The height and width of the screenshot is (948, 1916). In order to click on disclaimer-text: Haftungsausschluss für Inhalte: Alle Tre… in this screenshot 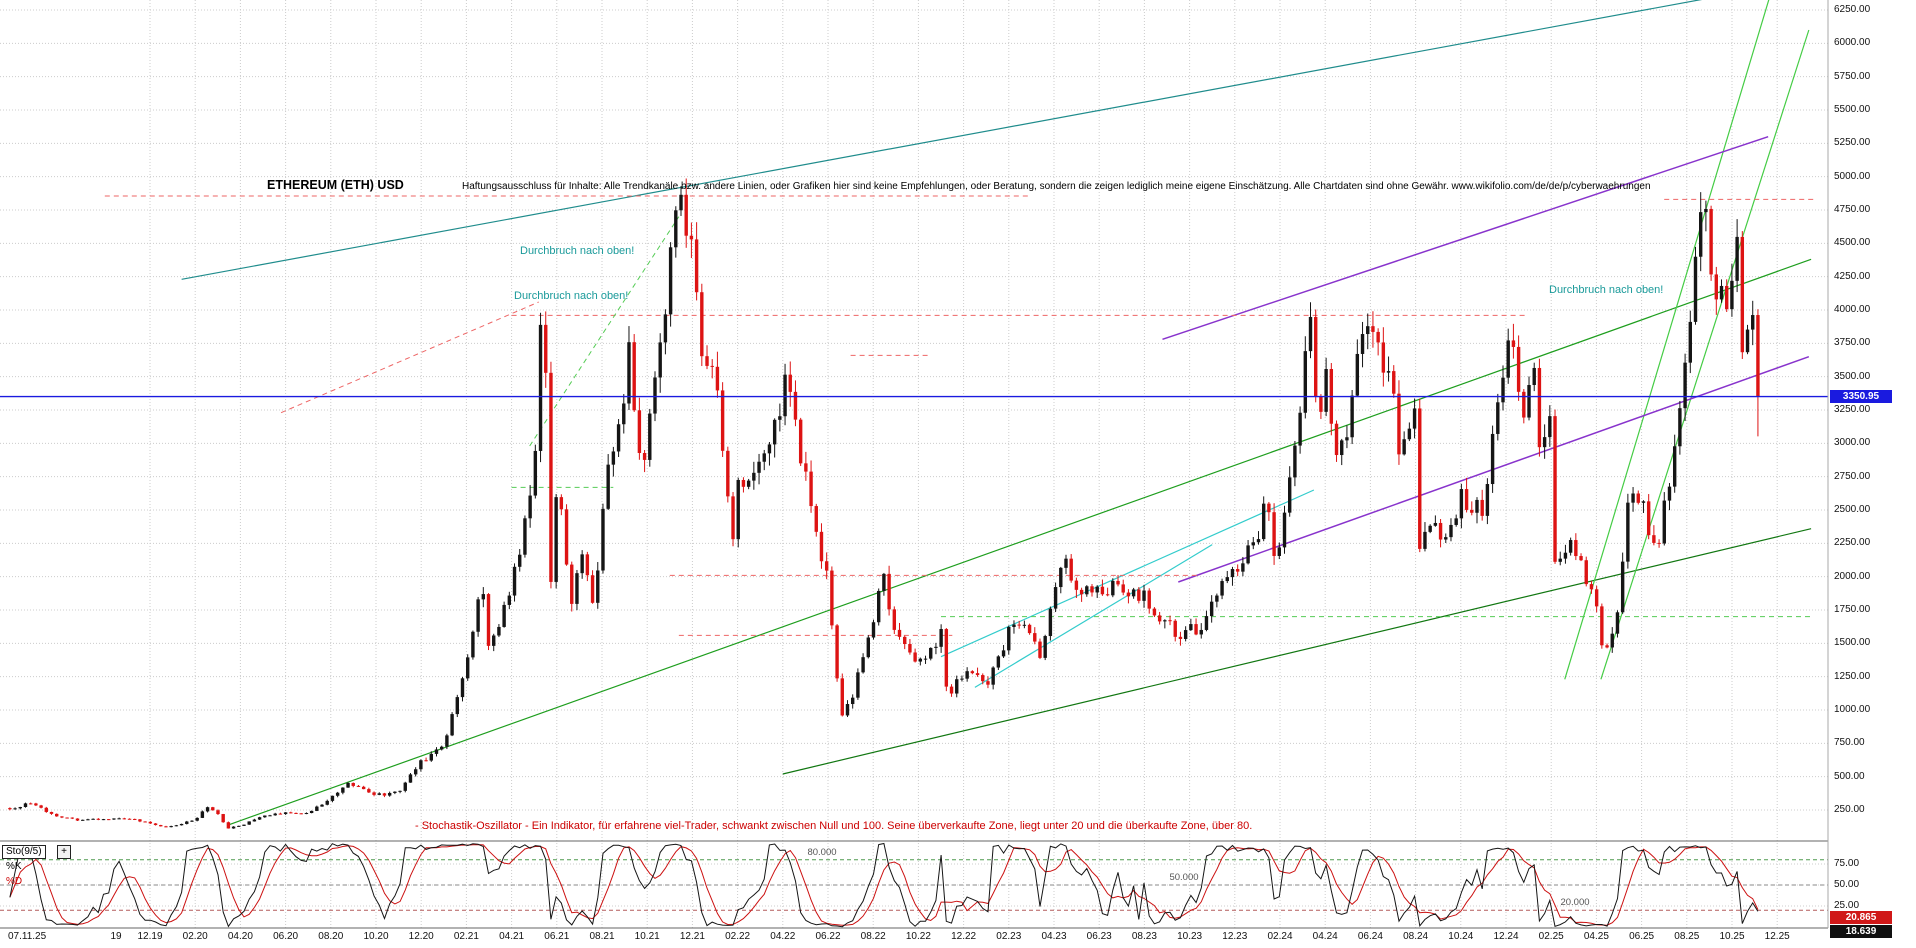, I will do `click(1056, 186)`.